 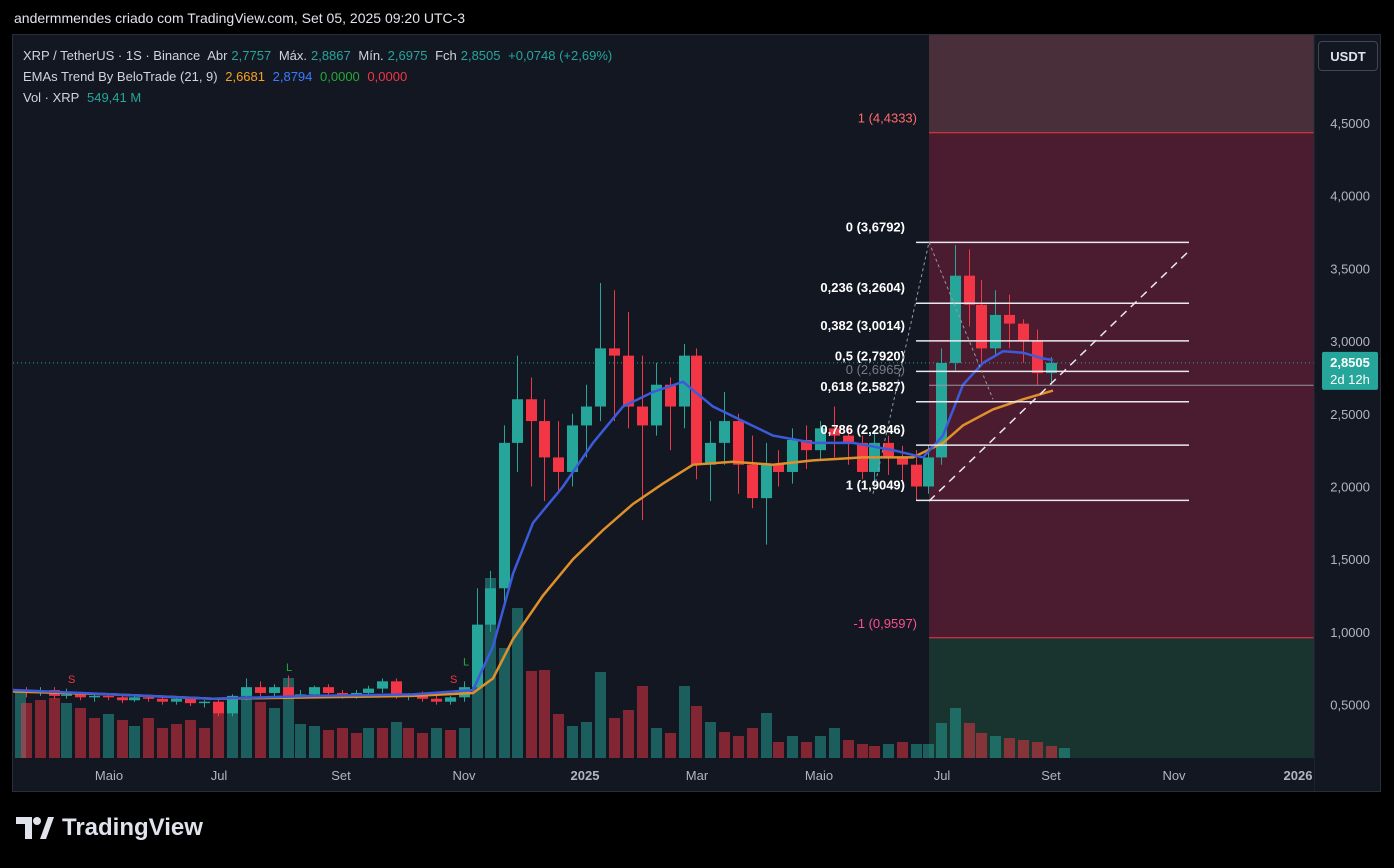 I want to click on symbol-name: XRP / TetherUS · 1S · Binance, so click(x=112, y=55).